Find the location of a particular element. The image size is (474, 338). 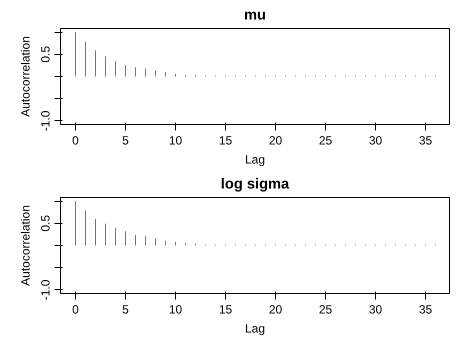

chart-title: log sigma is located at coordinates (255, 184).